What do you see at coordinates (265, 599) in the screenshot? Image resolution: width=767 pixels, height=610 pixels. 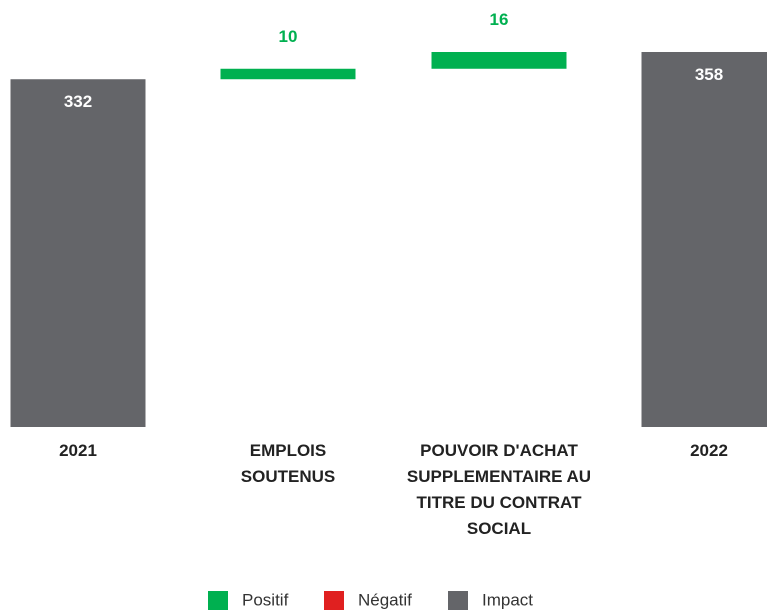 I see `legend-label: Positif` at bounding box center [265, 599].